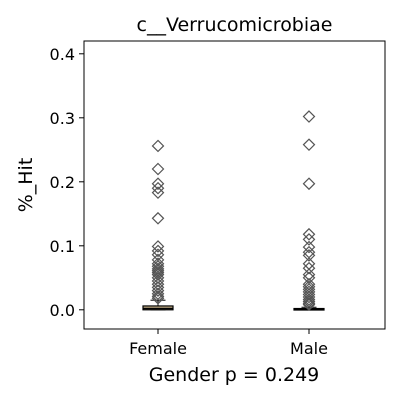  I want to click on box-female, so click(158, 225).